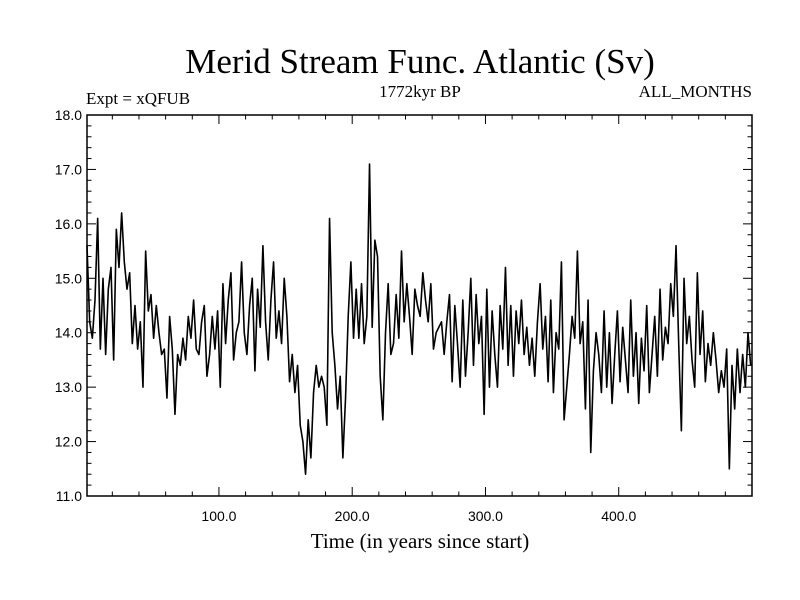 The image size is (800, 600). What do you see at coordinates (68, 278) in the screenshot?
I see `y-tick-label: 15.0` at bounding box center [68, 278].